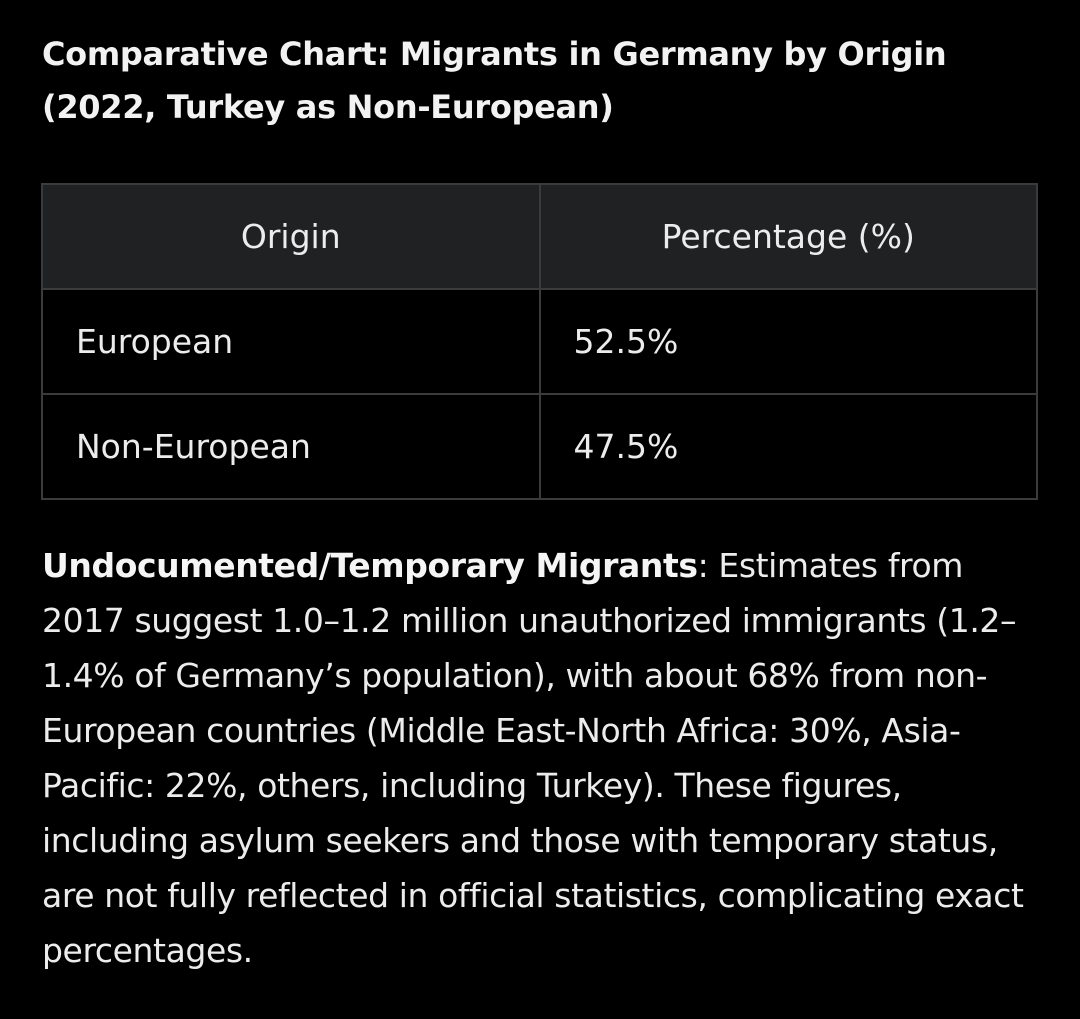 The image size is (1080, 1019). Describe the element at coordinates (291, 341) in the screenshot. I see `cell: European` at that location.